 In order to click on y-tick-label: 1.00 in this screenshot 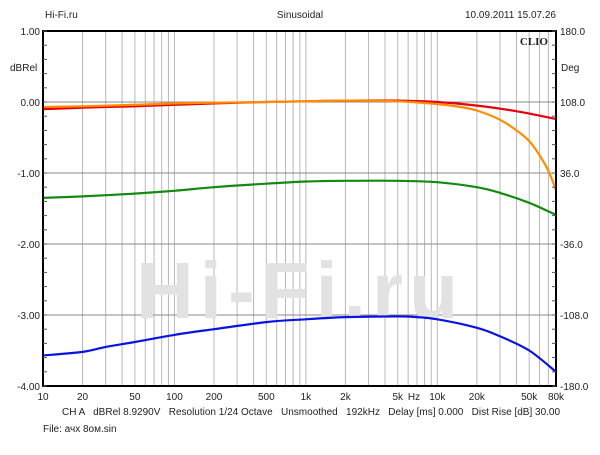, I will do `click(31, 32)`.